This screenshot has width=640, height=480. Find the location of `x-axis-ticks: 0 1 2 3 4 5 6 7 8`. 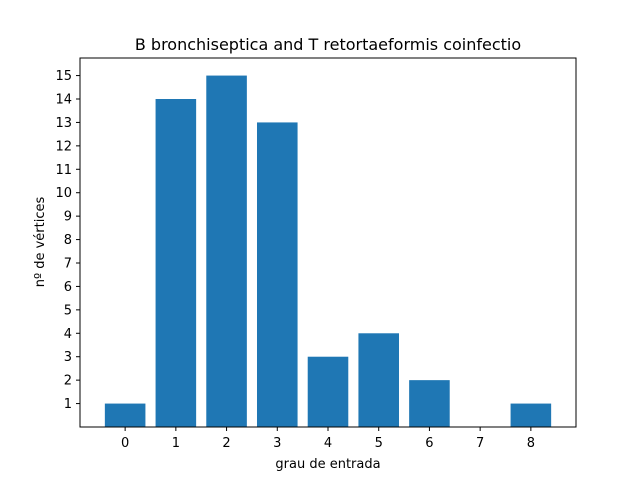

x-axis-ticks: 0 1 2 3 4 5 6 7 8 is located at coordinates (328, 439).